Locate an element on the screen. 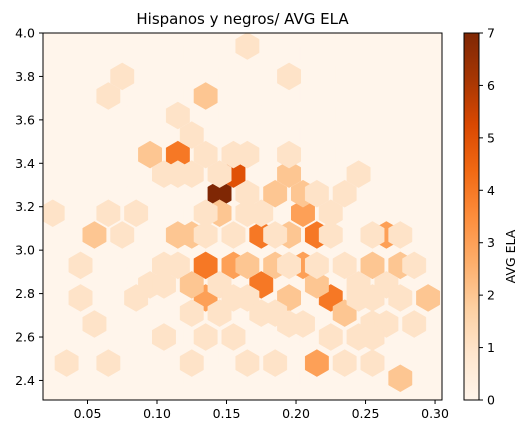 Image resolution: width=529 pixels, height=435 pixels. colorbar-tick-label: 6 is located at coordinates (491, 85).